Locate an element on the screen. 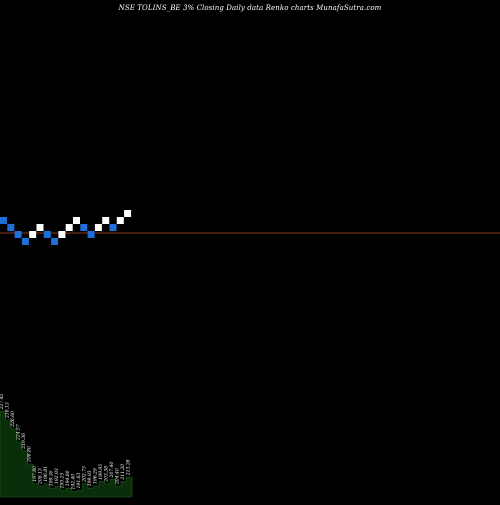 This screenshot has height=505, width=500. volume-label: 196.29 is located at coordinates (96, 476).